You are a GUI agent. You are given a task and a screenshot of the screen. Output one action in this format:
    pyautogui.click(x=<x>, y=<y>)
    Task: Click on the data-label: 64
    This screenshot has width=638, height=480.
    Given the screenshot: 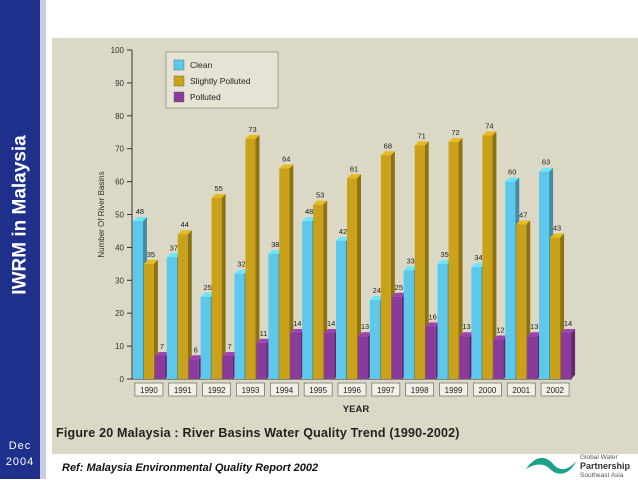 What is the action you would take?
    pyautogui.click(x=286, y=158)
    